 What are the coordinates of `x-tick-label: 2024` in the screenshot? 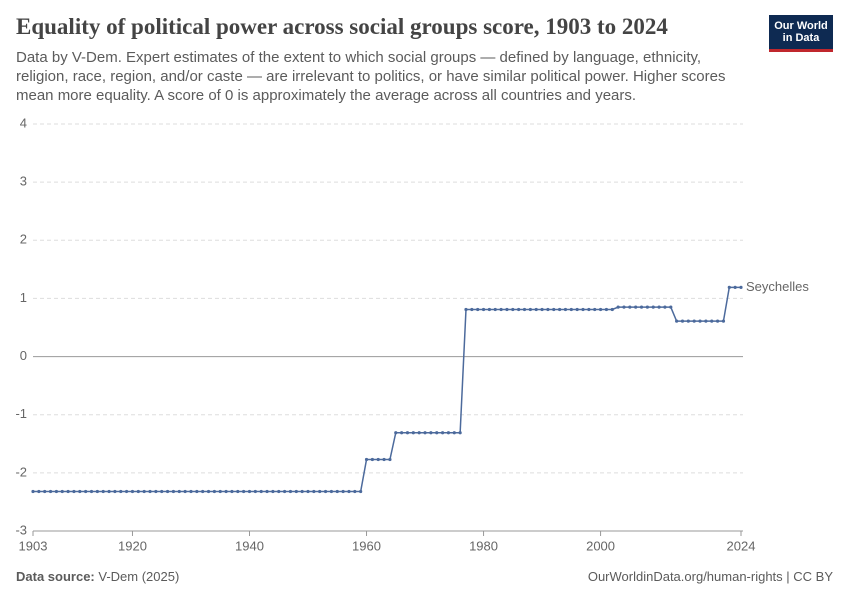 It's located at (741, 545).